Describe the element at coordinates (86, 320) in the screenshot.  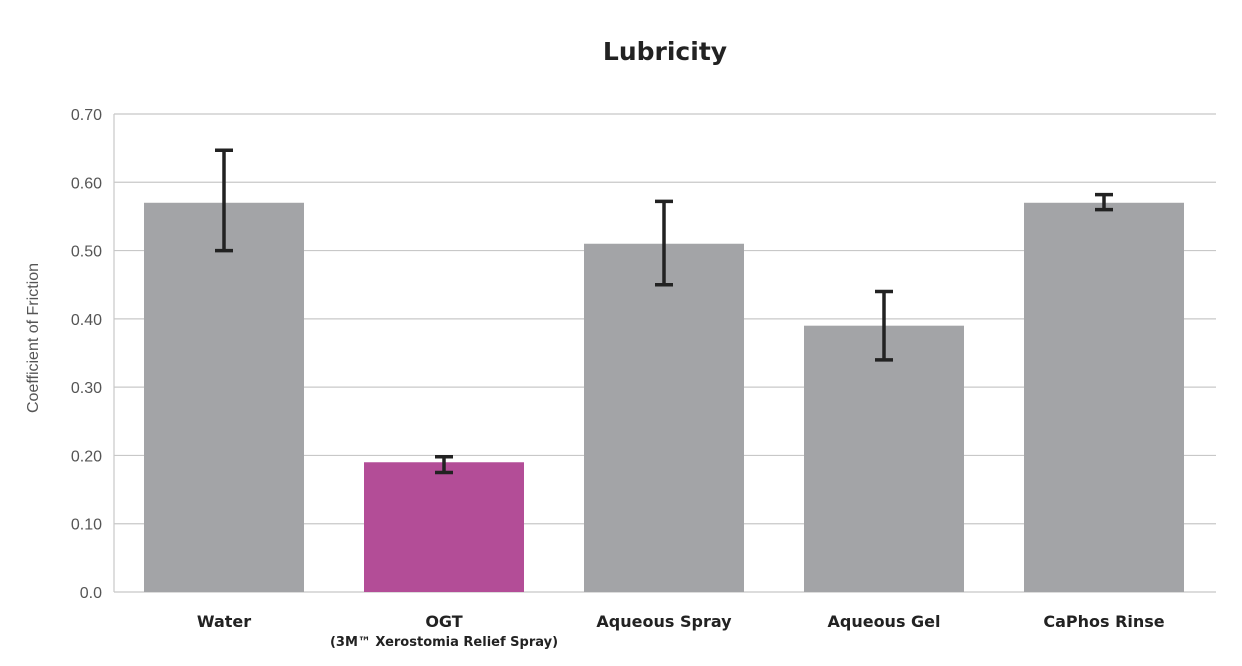
I see `y-tick-label: 0.40` at that location.